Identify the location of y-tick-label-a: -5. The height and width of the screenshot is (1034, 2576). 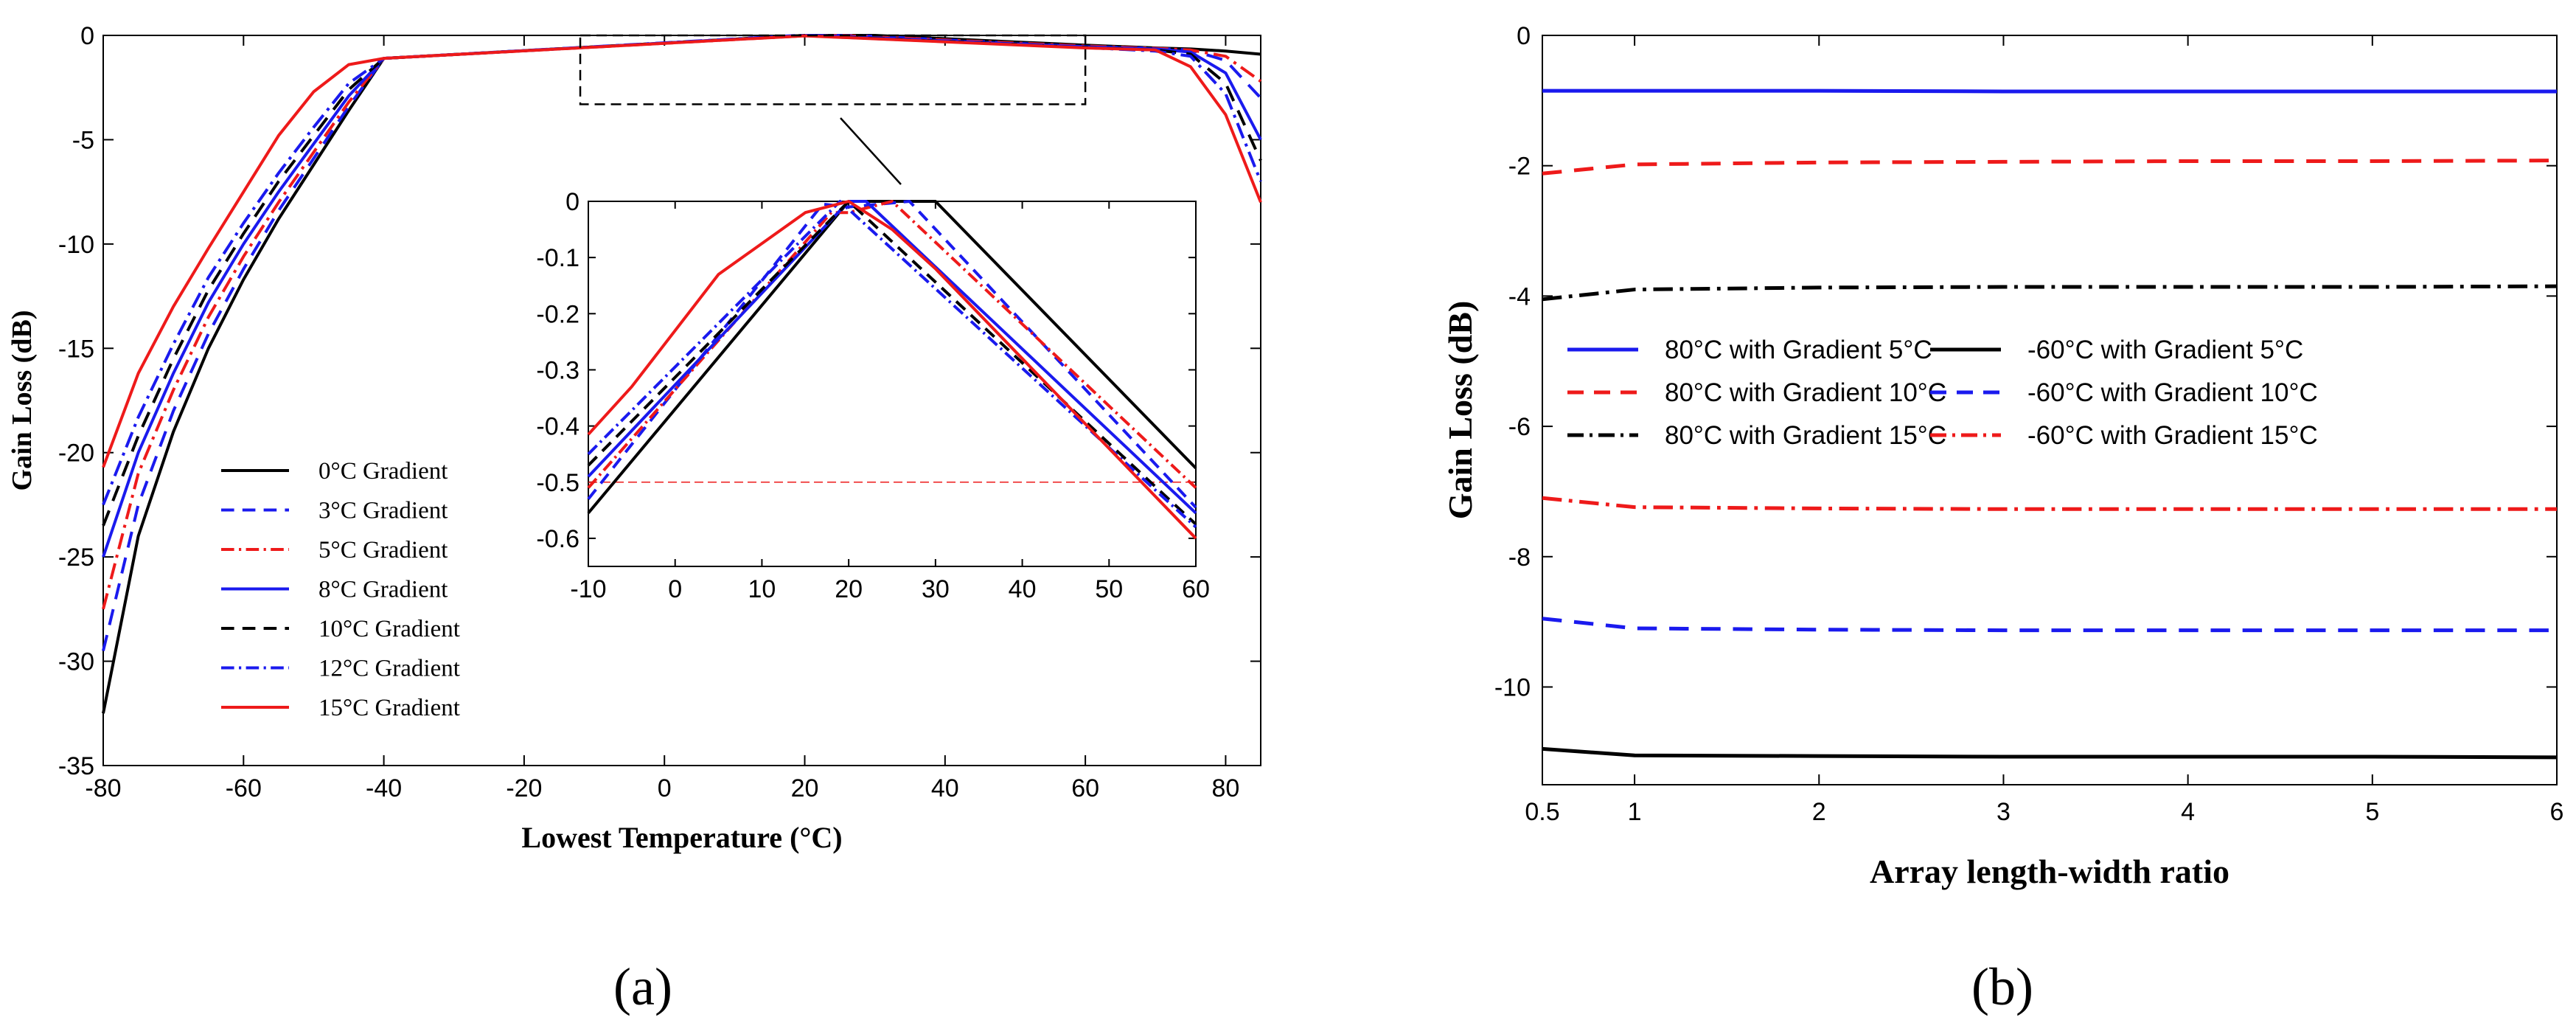
(83, 140).